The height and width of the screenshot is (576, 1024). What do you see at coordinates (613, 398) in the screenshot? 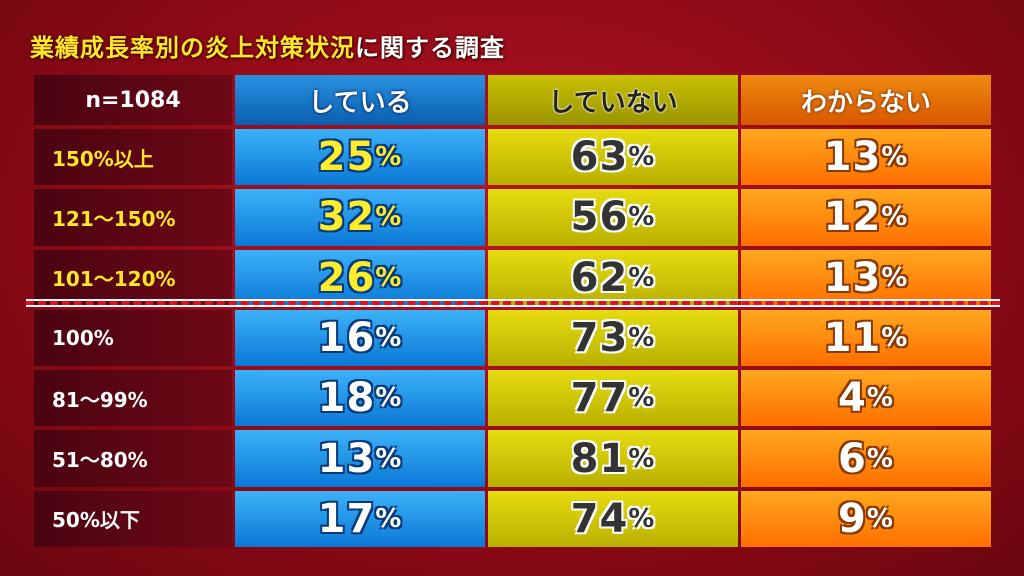
I see `value-cell: 77%` at bounding box center [613, 398].